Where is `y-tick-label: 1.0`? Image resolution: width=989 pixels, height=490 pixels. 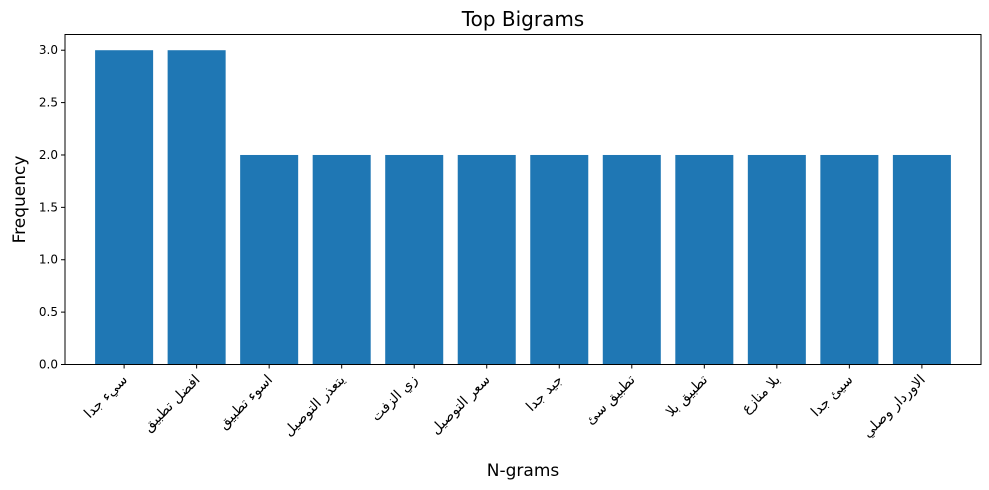
y-tick-label: 1.0 is located at coordinates (48, 260).